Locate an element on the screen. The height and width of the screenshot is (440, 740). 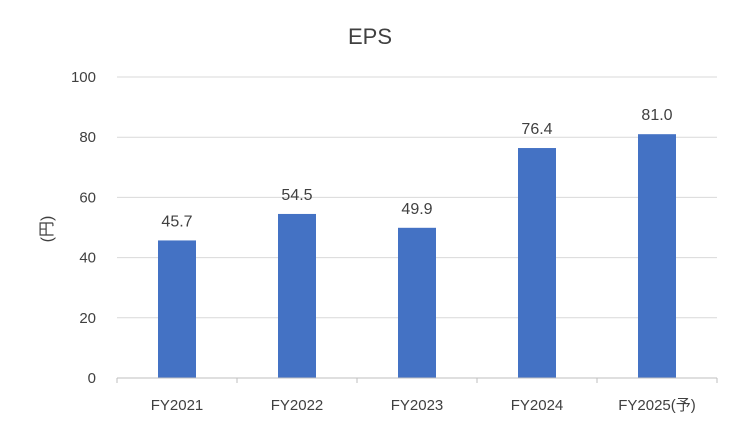
bar-FY2021 is located at coordinates (177, 309).